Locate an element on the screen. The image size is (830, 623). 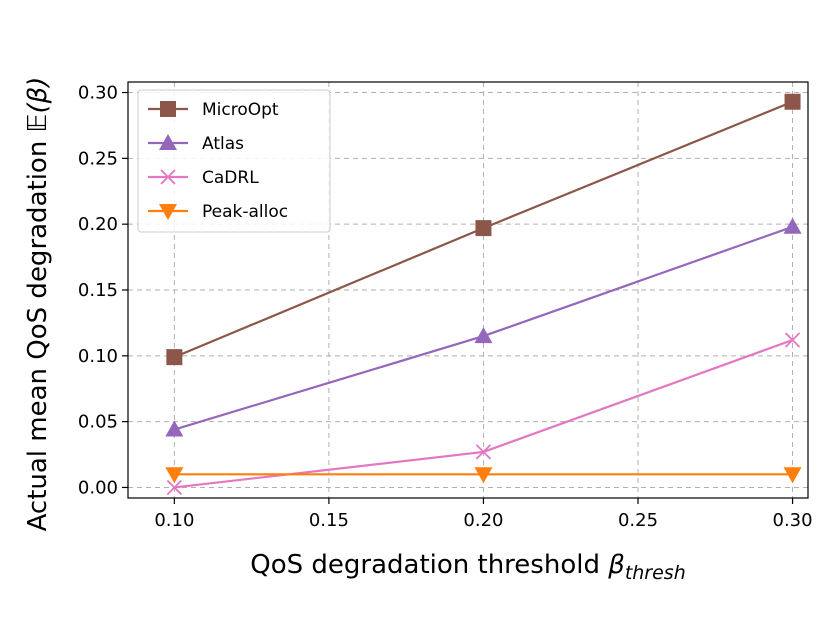
y-axis-label: Actual mean QoS degradation 𝔼(β) is located at coordinates (38, 304).